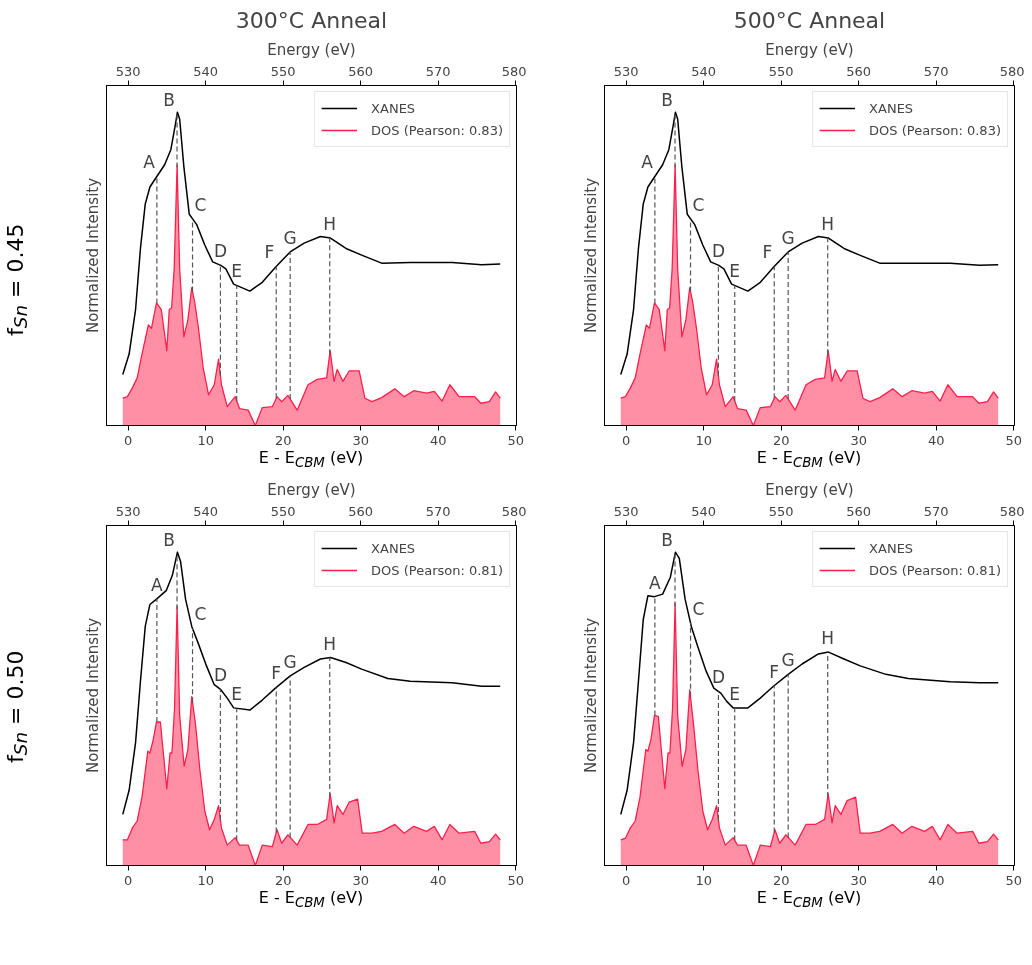 The height and width of the screenshot is (965, 1032). Describe the element at coordinates (311, 20) in the screenshot. I see `chart-title: 300°C Anneal` at that location.